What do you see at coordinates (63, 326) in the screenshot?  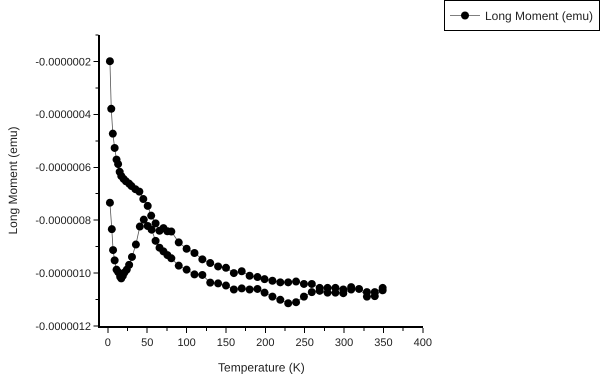 I see `y-tick-label: -0.0000012` at bounding box center [63, 326].